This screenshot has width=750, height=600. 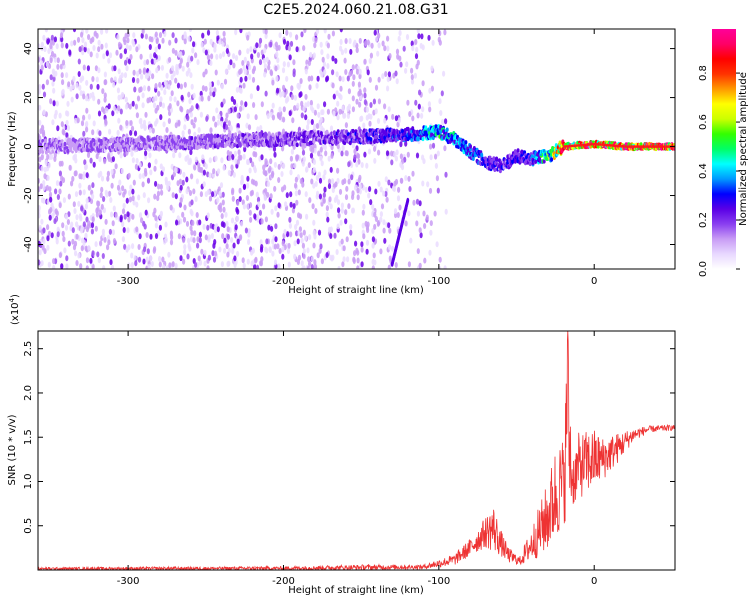 What do you see at coordinates (594, 281) in the screenshot?
I see `spectrogram-x-tick-label: 0` at bounding box center [594, 281].